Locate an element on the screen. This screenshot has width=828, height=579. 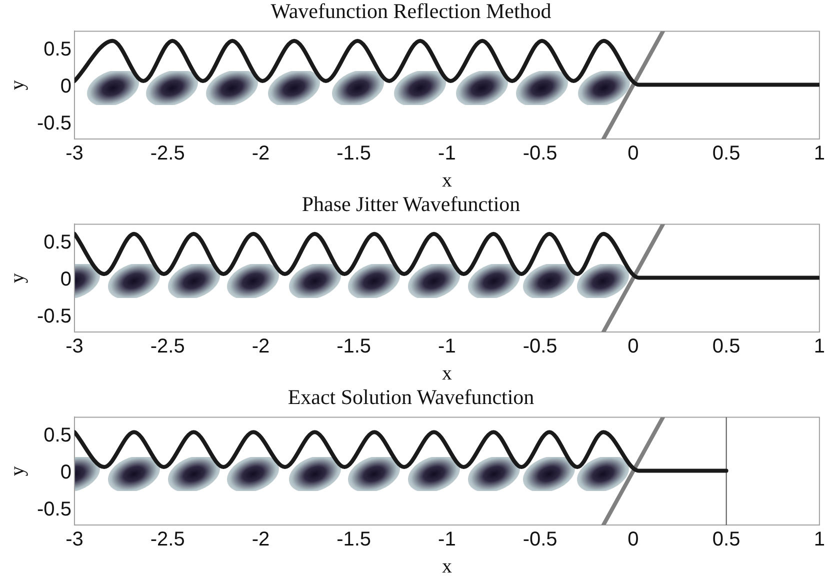
chart-title: Phase Jitter Wavefunction is located at coordinates (411, 204).